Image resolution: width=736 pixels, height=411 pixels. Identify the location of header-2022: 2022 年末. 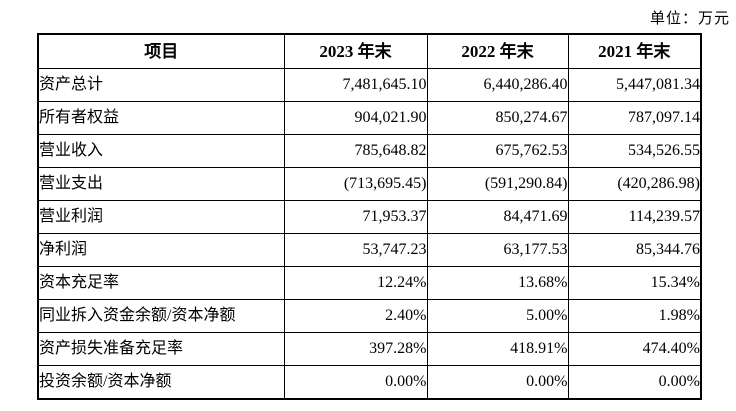
(497, 51).